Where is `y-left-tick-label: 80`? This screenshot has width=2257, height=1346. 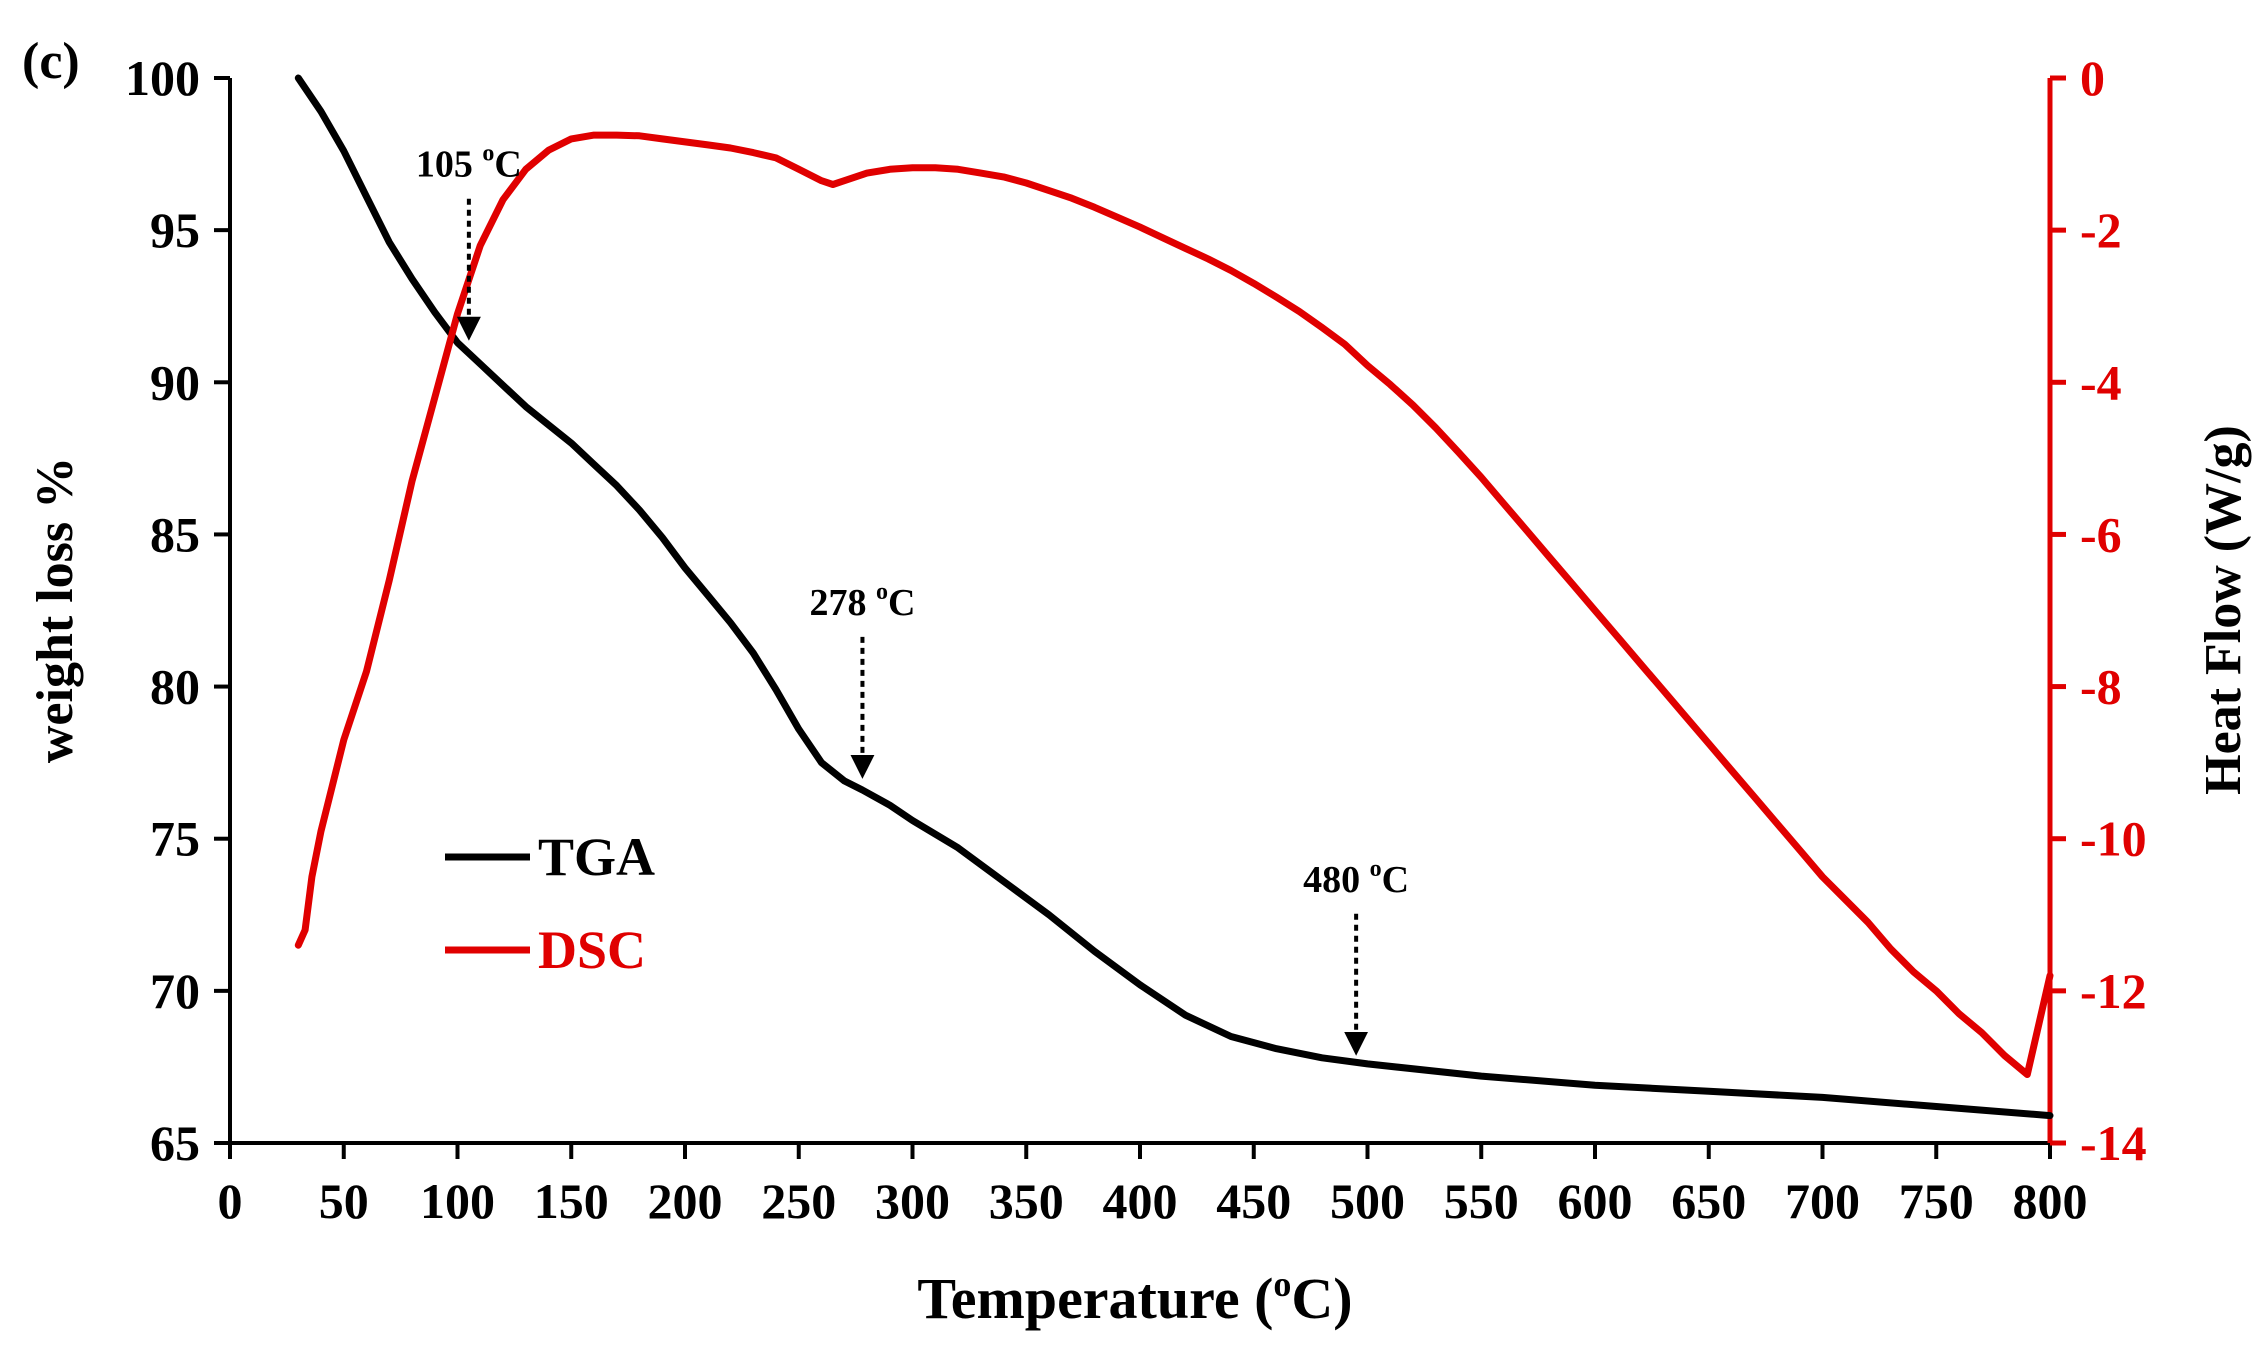
y-left-tick-label: 80 is located at coordinates (175, 687).